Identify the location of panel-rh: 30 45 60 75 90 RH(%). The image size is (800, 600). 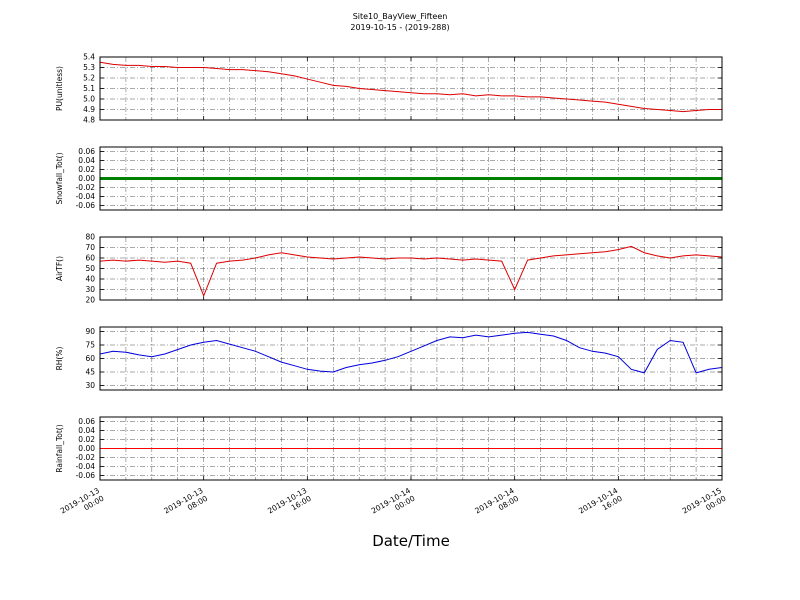
(389, 358).